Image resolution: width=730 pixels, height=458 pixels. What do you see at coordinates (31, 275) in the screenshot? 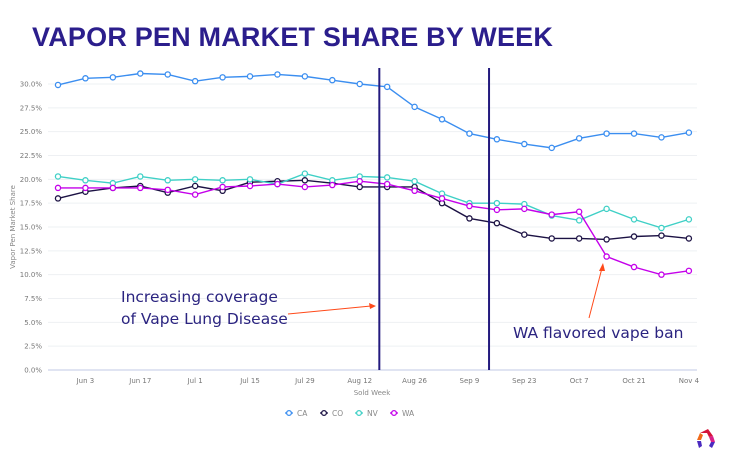
I see `y-tick-label: 10.0%` at bounding box center [31, 275].